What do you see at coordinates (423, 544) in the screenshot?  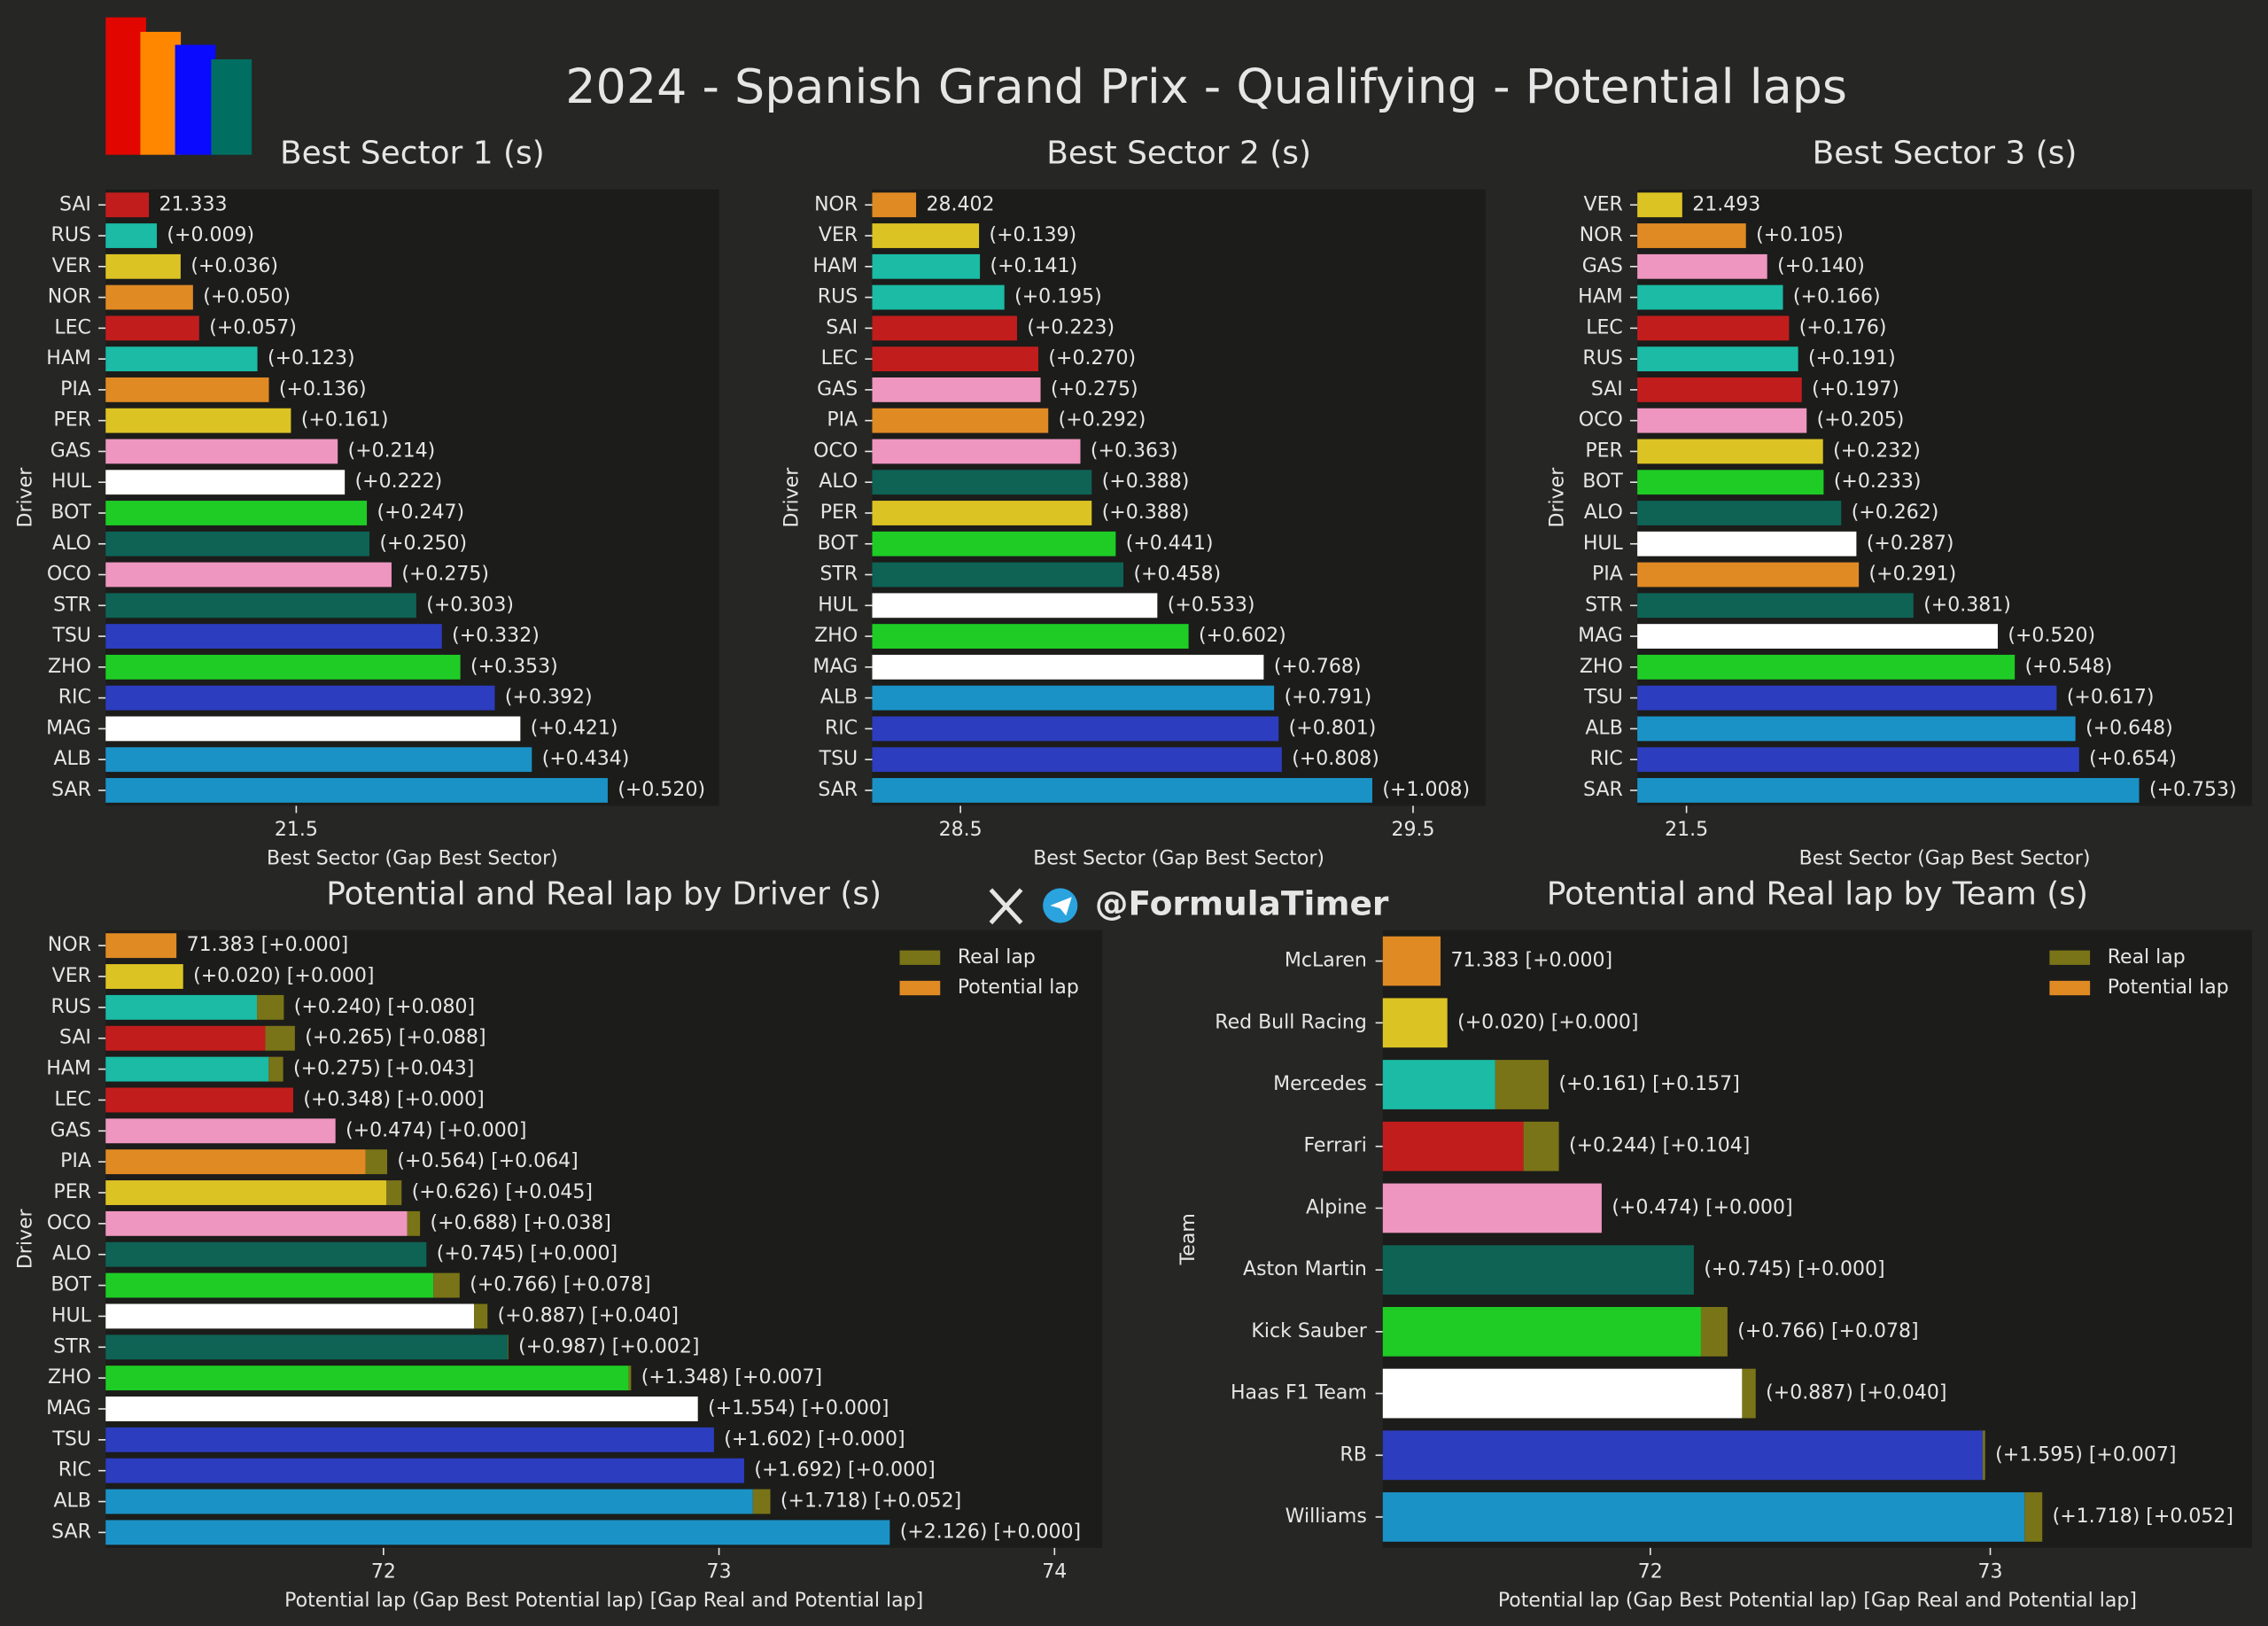 I see `value-label: (+0.250)` at bounding box center [423, 544].